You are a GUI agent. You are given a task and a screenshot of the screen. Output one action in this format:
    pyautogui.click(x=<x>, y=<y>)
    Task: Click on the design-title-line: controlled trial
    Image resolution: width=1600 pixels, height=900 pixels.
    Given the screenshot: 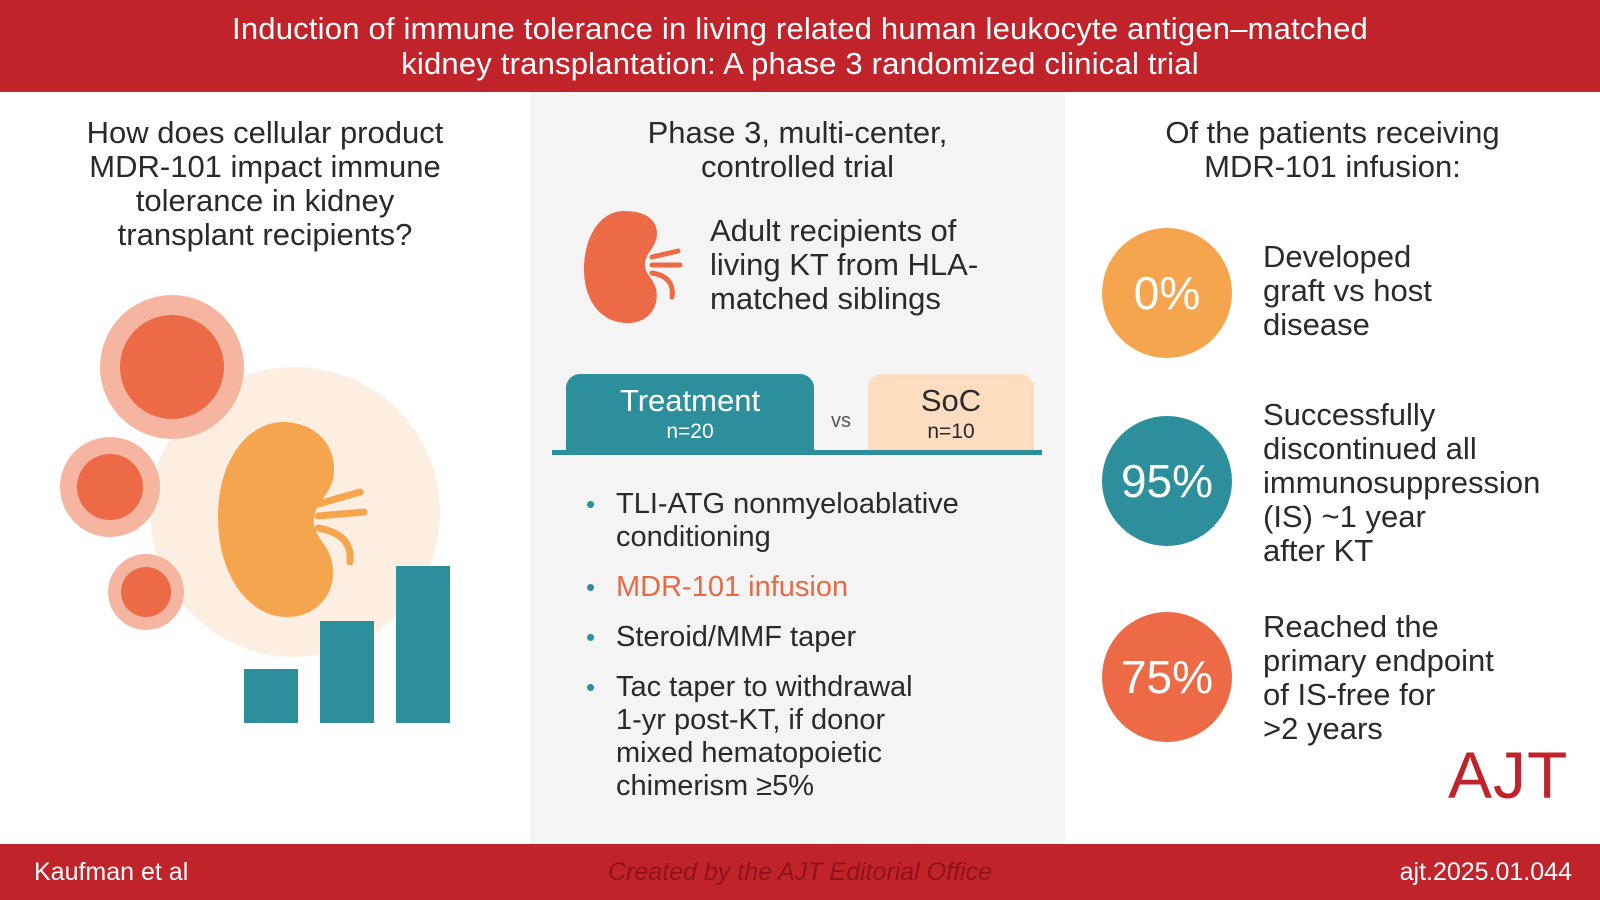 What is the action you would take?
    pyautogui.click(x=797, y=166)
    